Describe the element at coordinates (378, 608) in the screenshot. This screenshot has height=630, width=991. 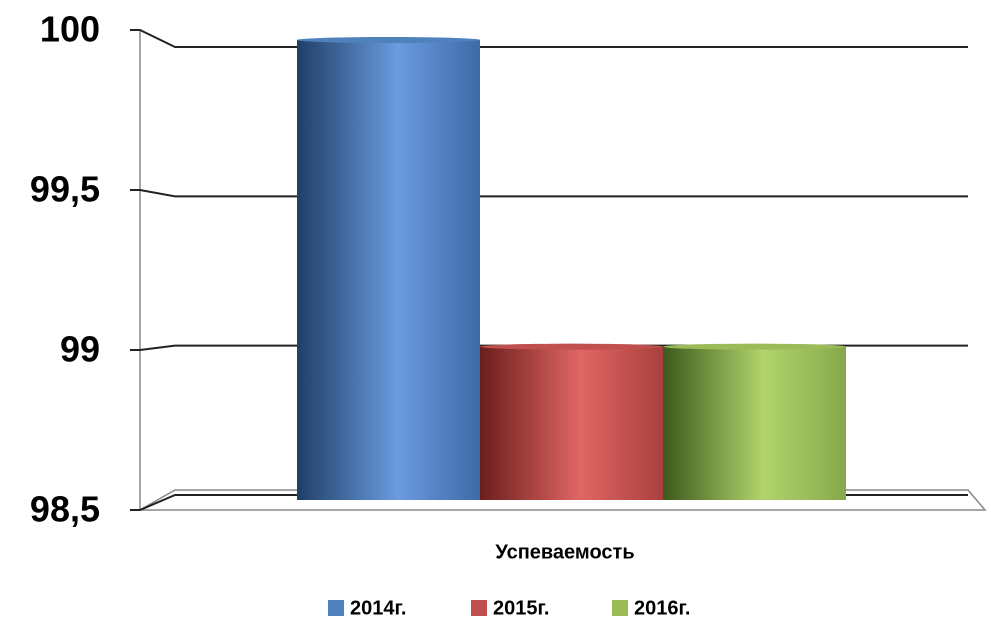
I see `legend-label: 2014г.` at that location.